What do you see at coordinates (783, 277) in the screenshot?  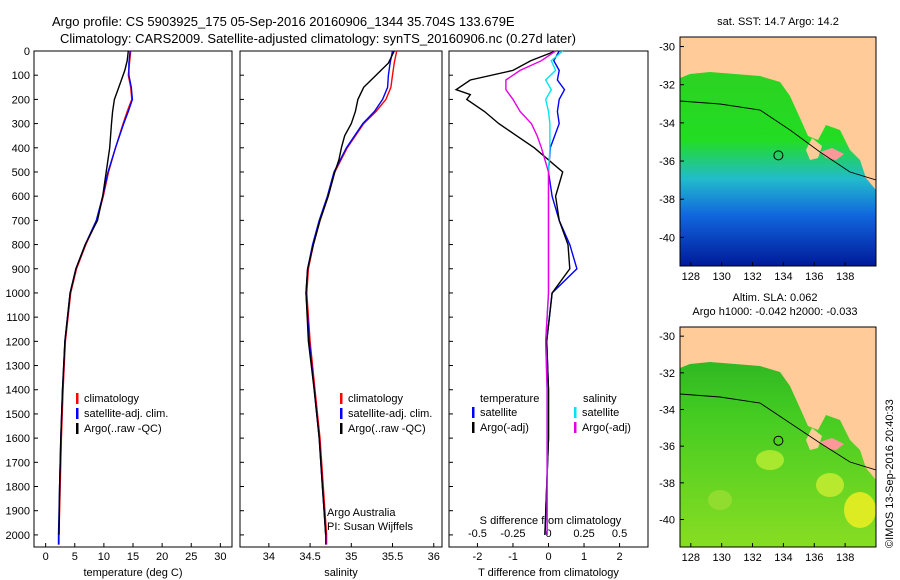 I see `map-lon-tick-label: 134` at bounding box center [783, 277].